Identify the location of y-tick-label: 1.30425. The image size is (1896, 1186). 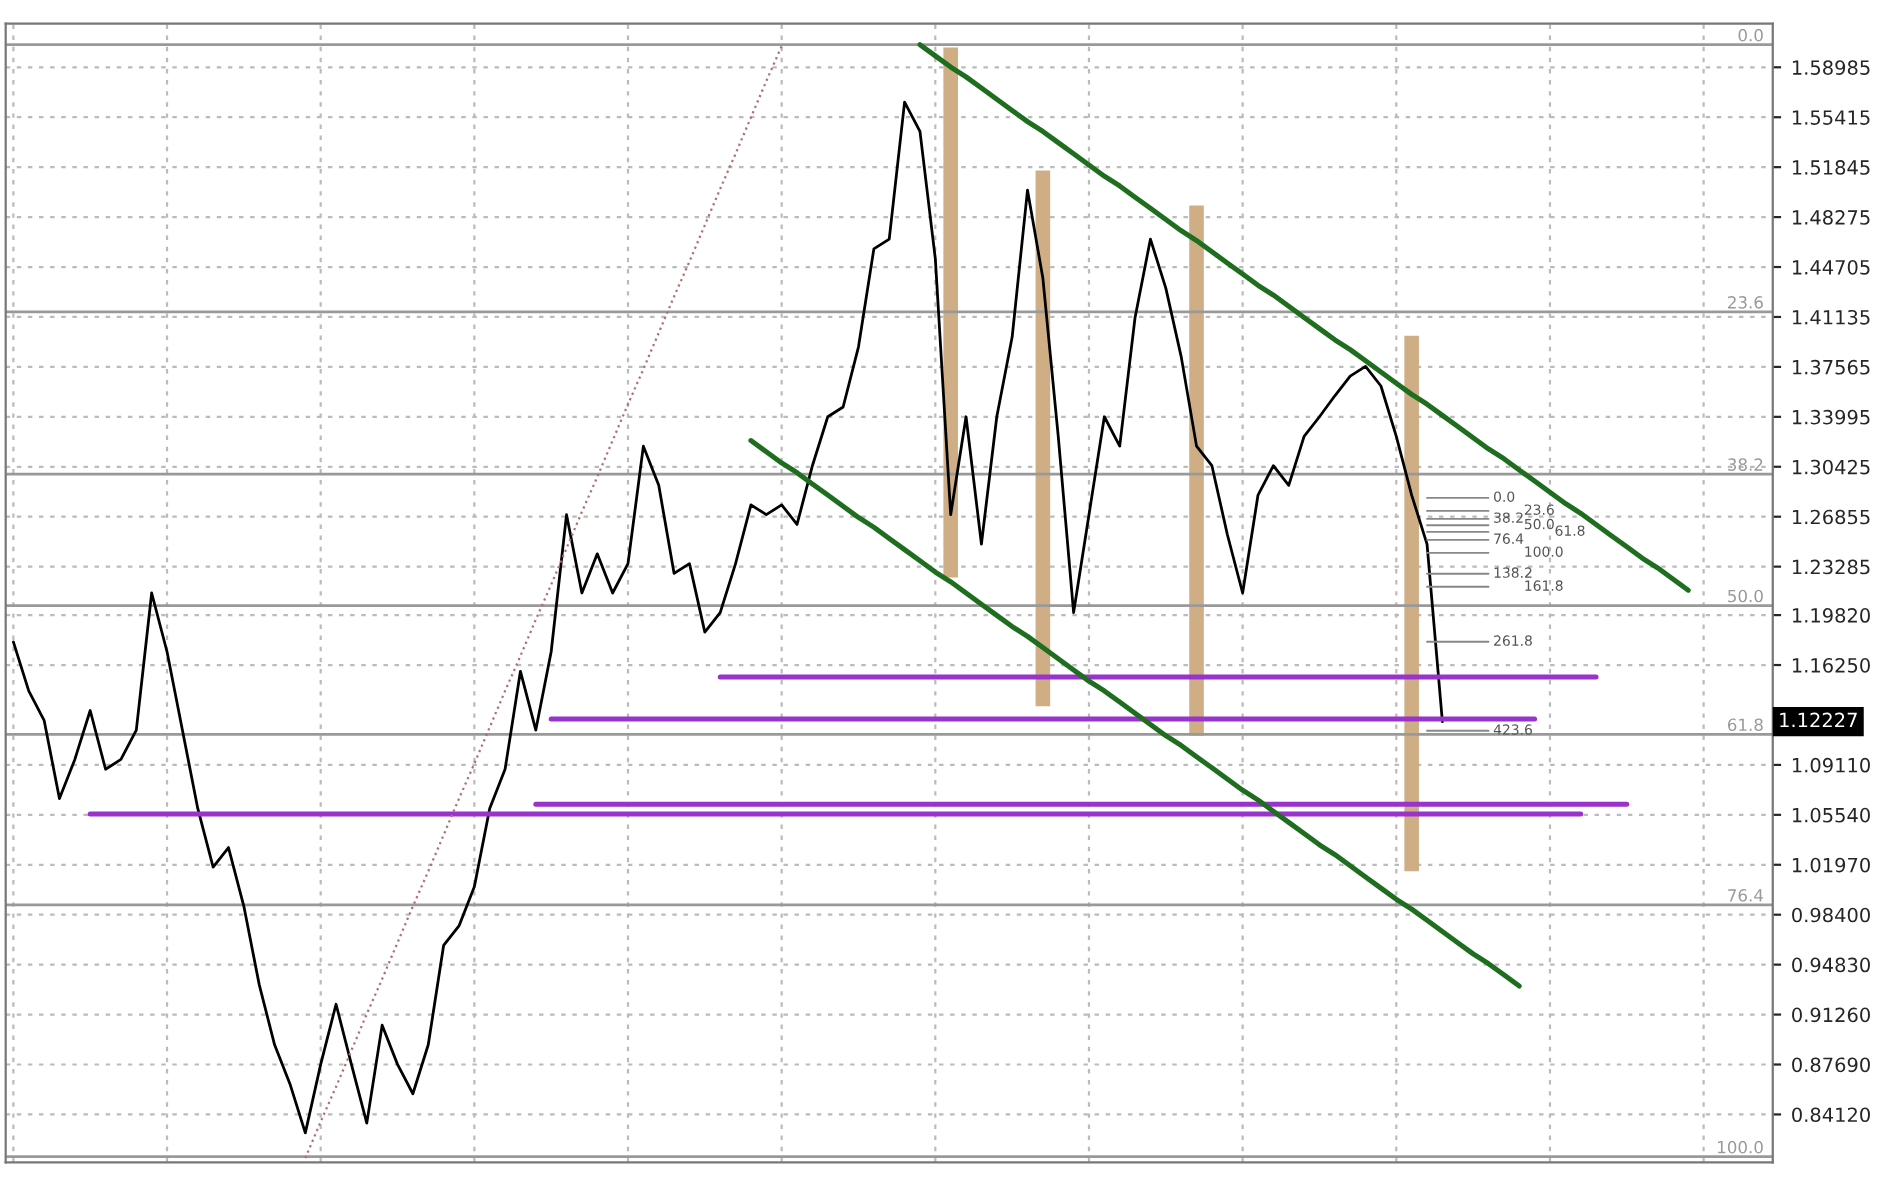
(1831, 467).